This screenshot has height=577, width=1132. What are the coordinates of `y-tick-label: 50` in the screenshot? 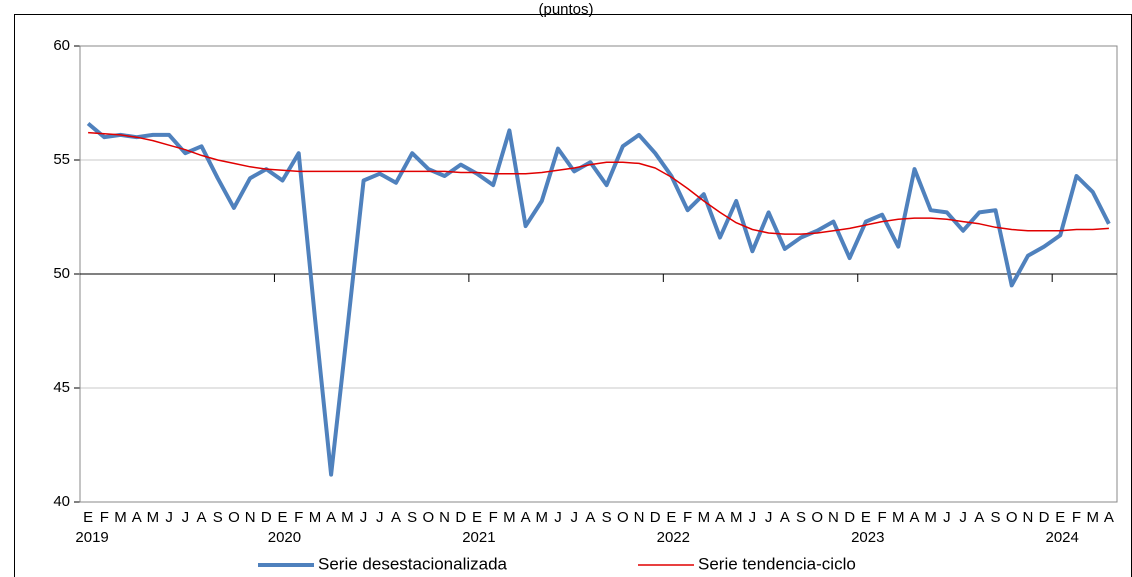 It's located at (61, 273).